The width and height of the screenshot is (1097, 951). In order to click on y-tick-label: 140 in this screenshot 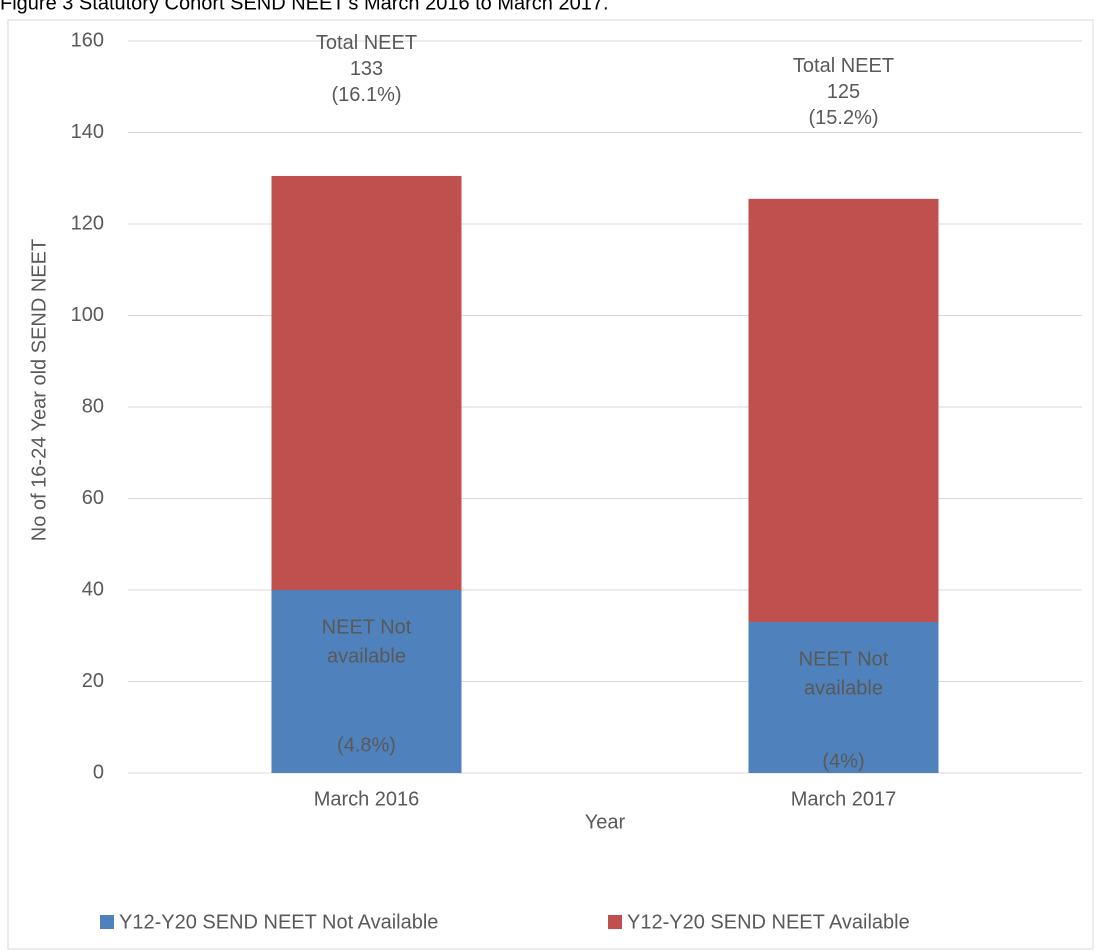, I will do `click(87, 132)`.